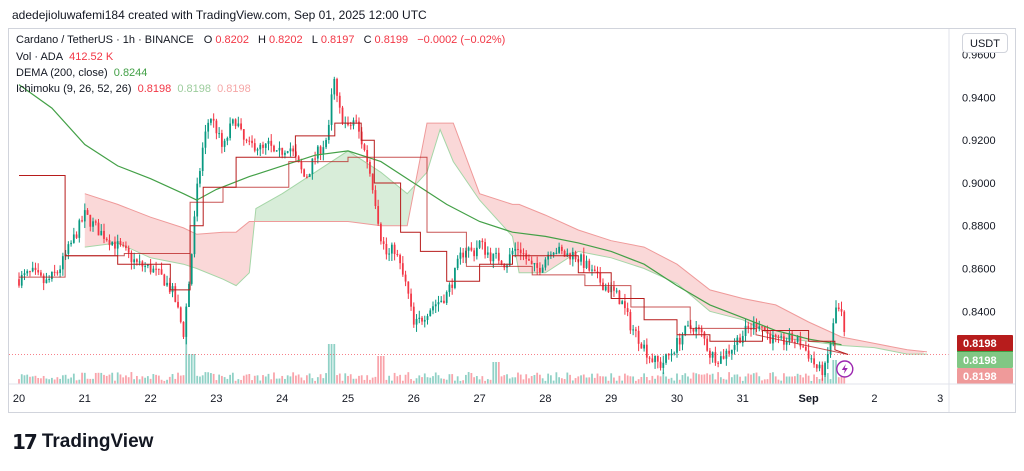 The image size is (1024, 471). I want to click on volume-value: 412.52 K, so click(91, 57).